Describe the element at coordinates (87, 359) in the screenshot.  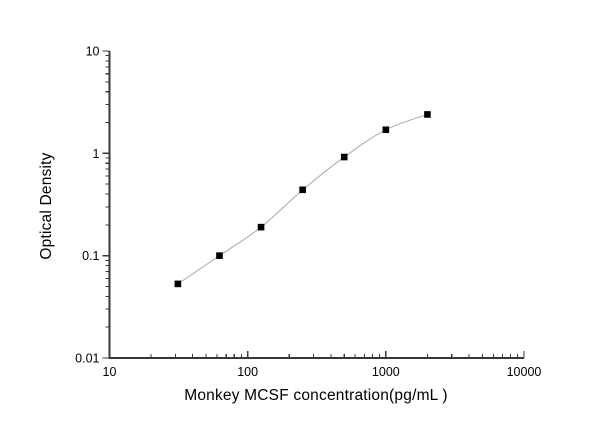
I see `y-tick-label: 0.01` at that location.